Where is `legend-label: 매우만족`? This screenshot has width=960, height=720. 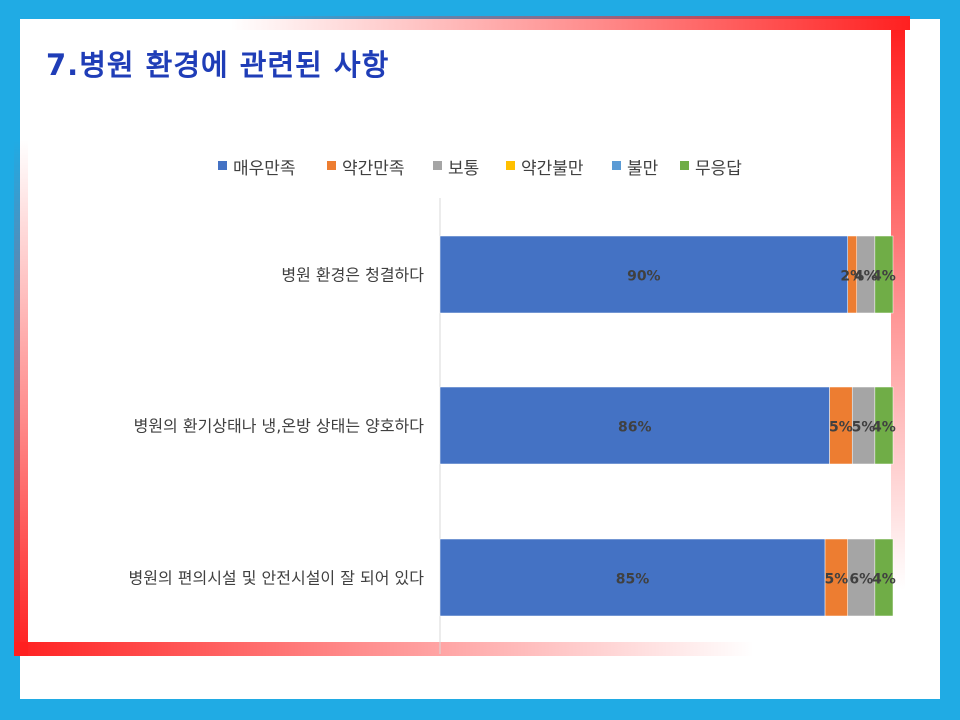 legend-label: 매우만족 is located at coordinates (264, 169).